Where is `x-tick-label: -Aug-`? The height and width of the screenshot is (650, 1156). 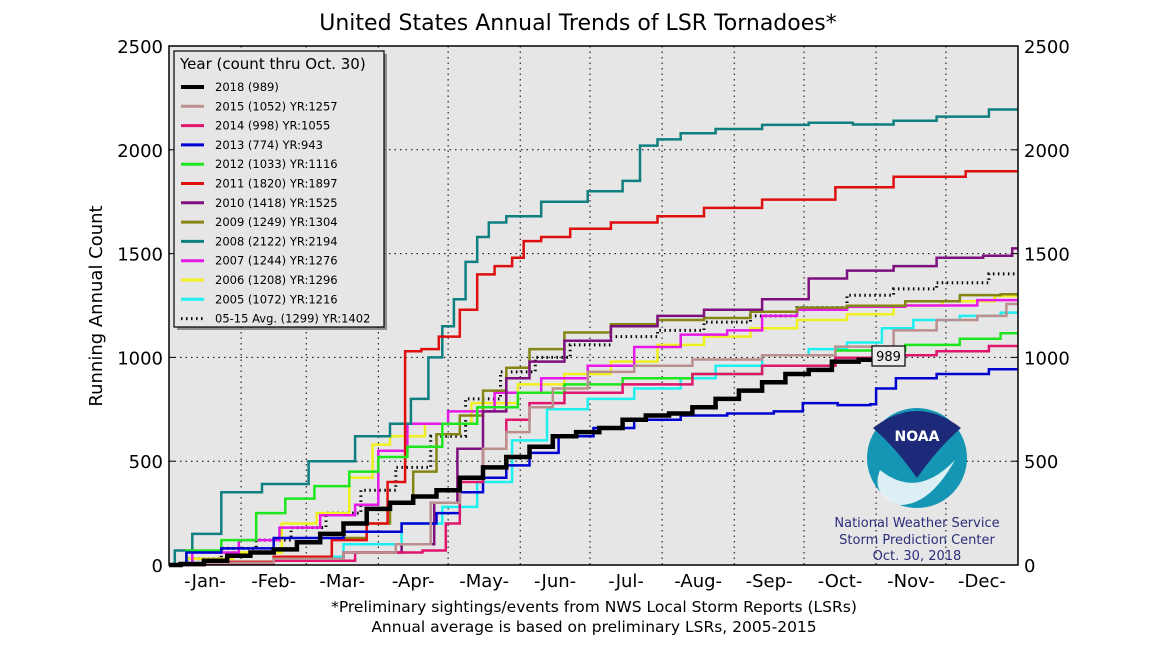
x-tick-label: -Aug- is located at coordinates (698, 581).